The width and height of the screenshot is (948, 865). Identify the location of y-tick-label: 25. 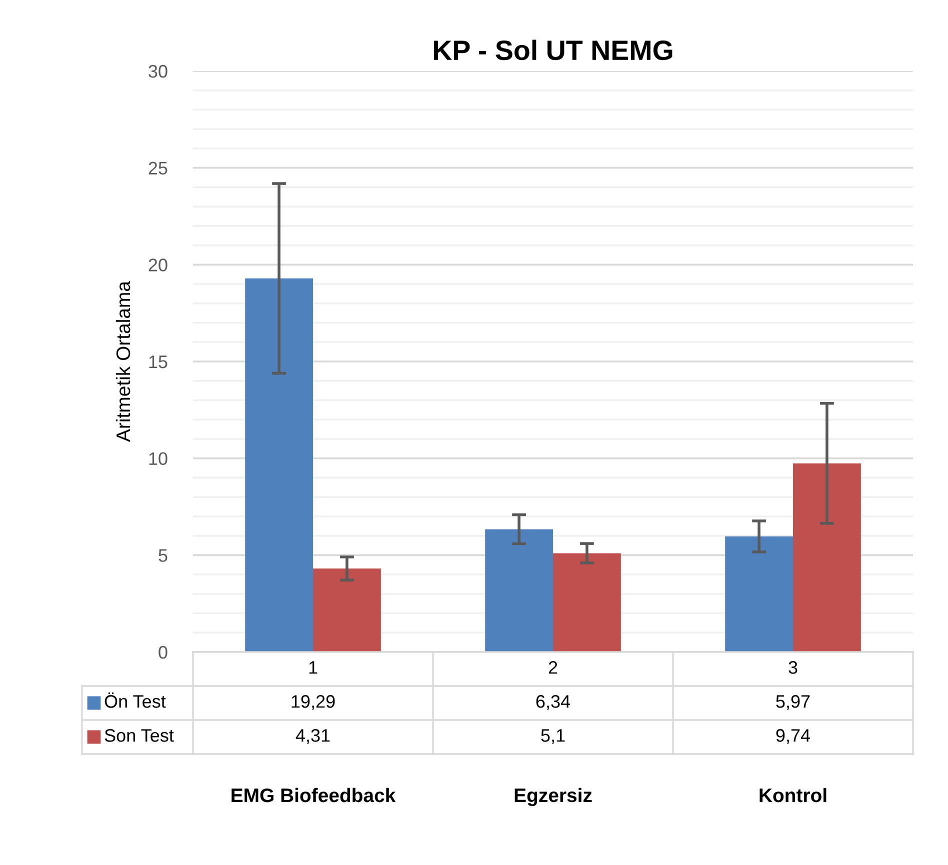
(158, 168).